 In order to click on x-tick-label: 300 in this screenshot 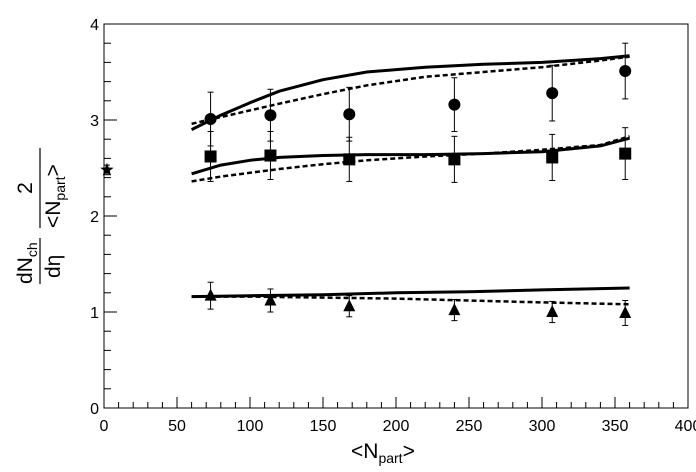, I will do `click(542, 426)`.